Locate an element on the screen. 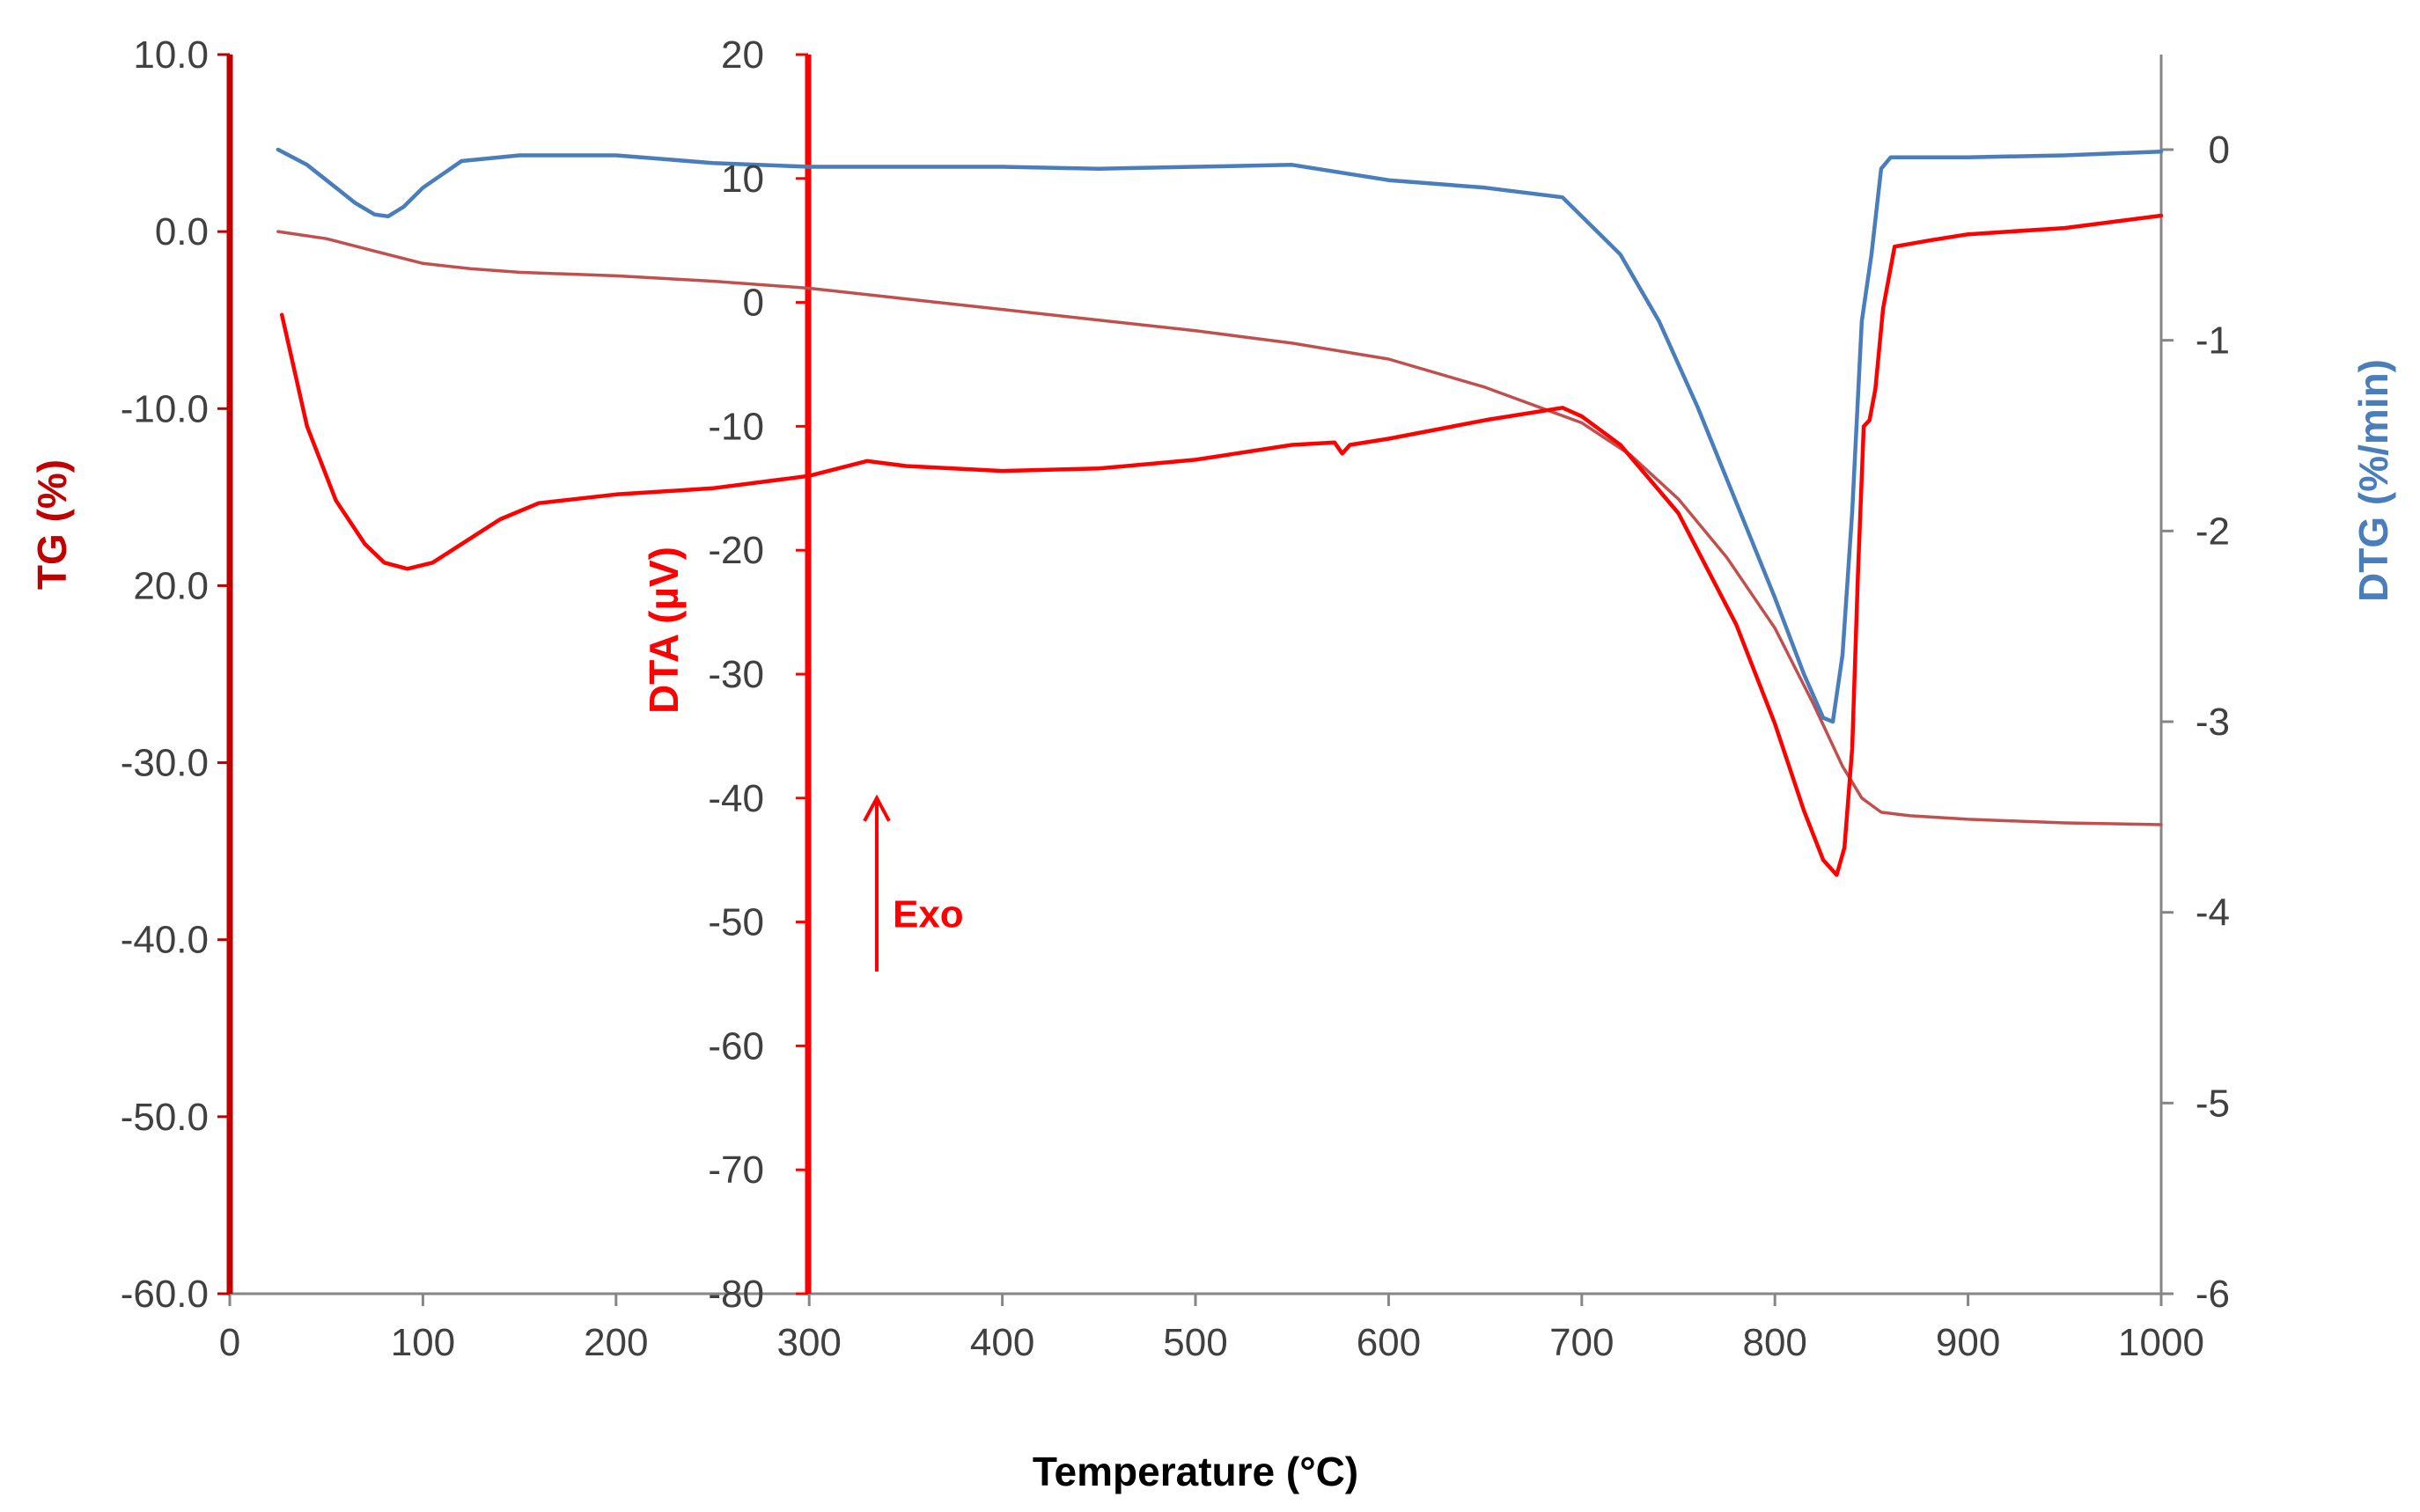 The height and width of the screenshot is (1512, 2420). x-tick-label: 700 is located at coordinates (1581, 1342).